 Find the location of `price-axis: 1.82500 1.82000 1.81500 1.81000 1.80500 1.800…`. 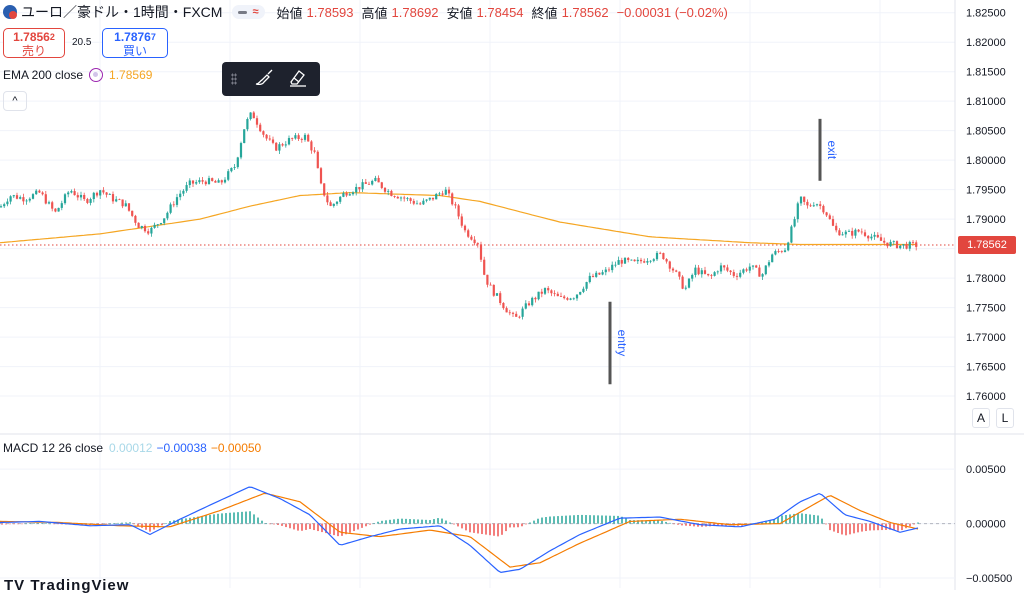

price-axis: 1.82500 1.82000 1.81500 1.81000 1.80500 1.800… is located at coordinates (989, 296).